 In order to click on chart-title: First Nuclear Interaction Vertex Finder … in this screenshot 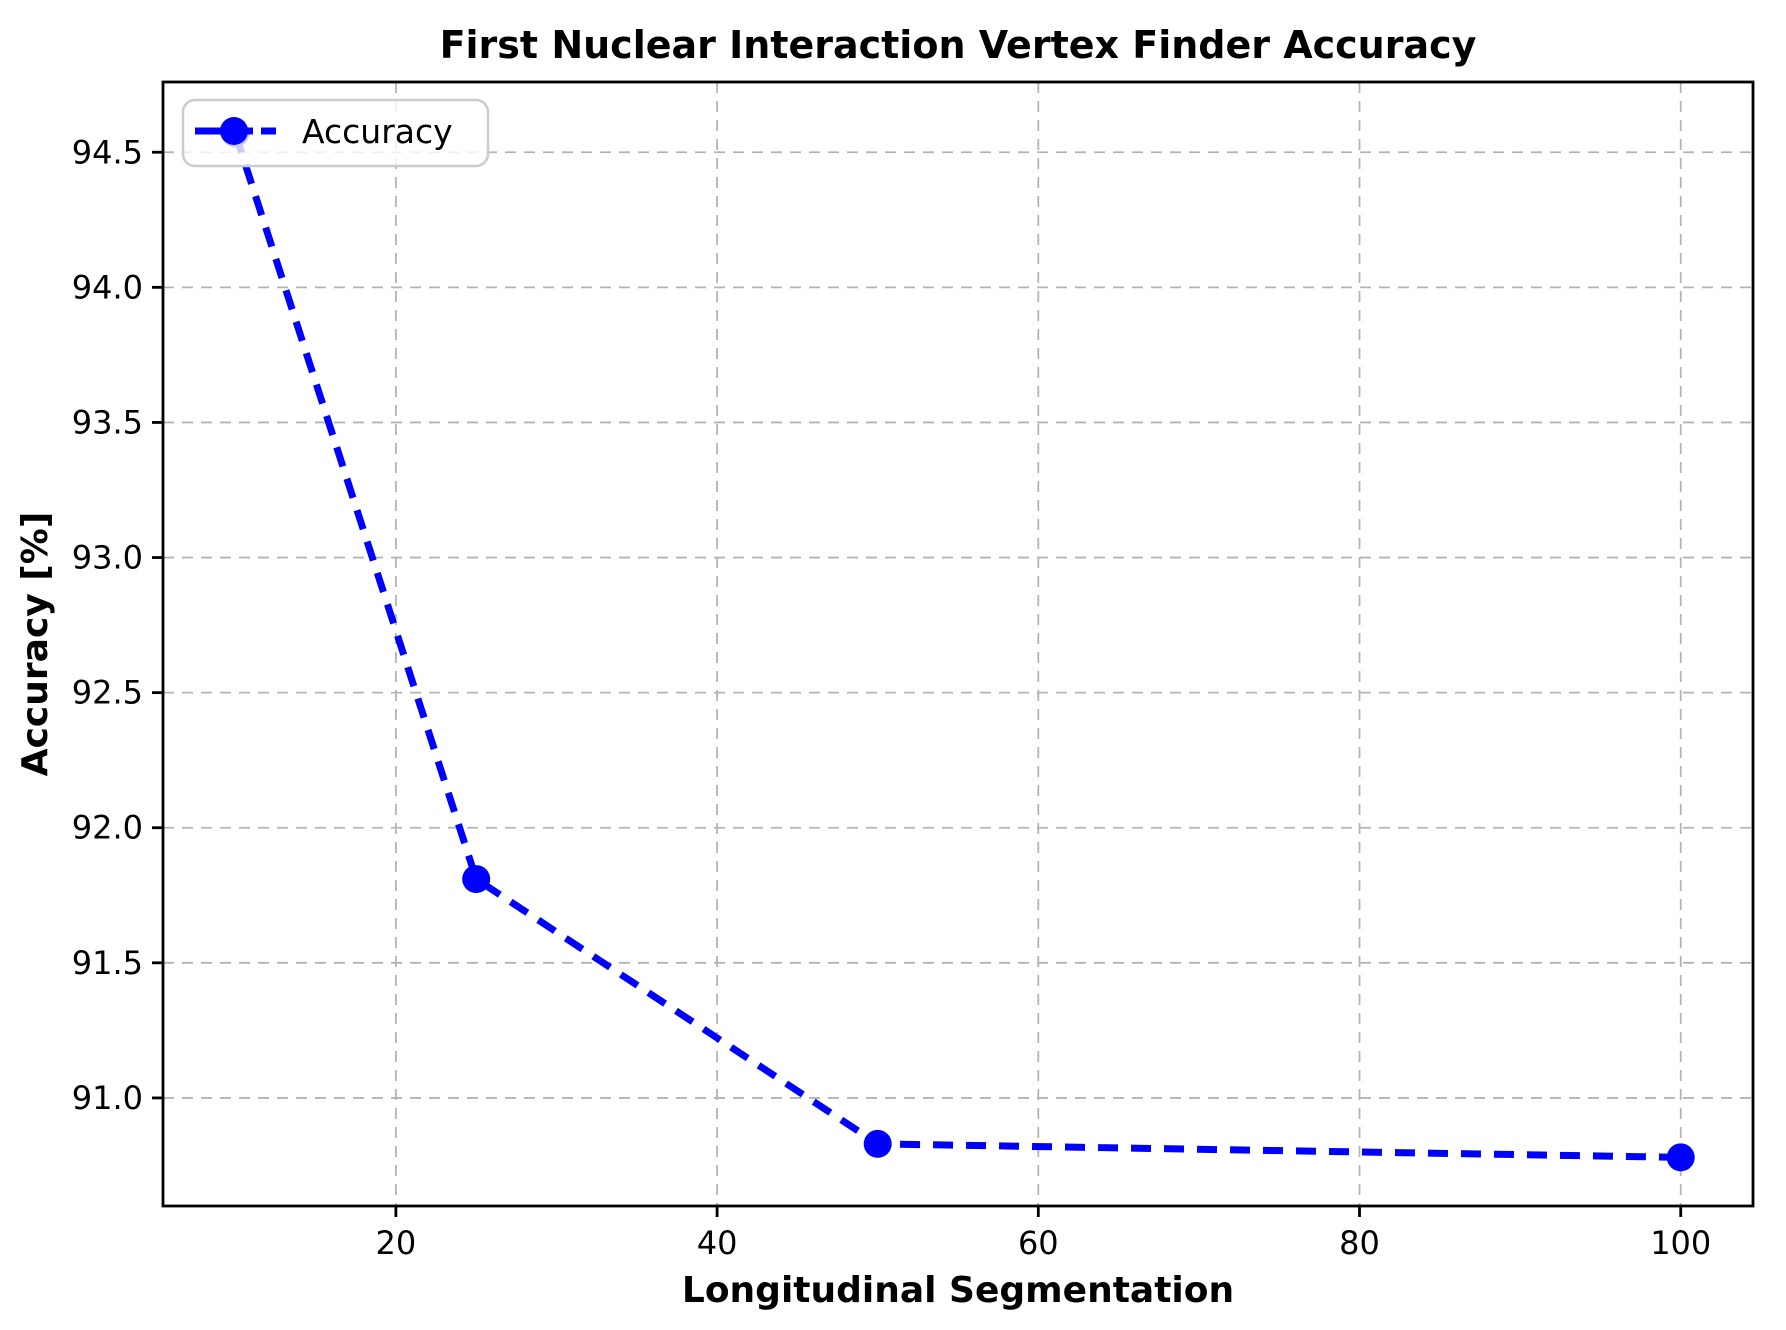, I will do `click(958, 45)`.